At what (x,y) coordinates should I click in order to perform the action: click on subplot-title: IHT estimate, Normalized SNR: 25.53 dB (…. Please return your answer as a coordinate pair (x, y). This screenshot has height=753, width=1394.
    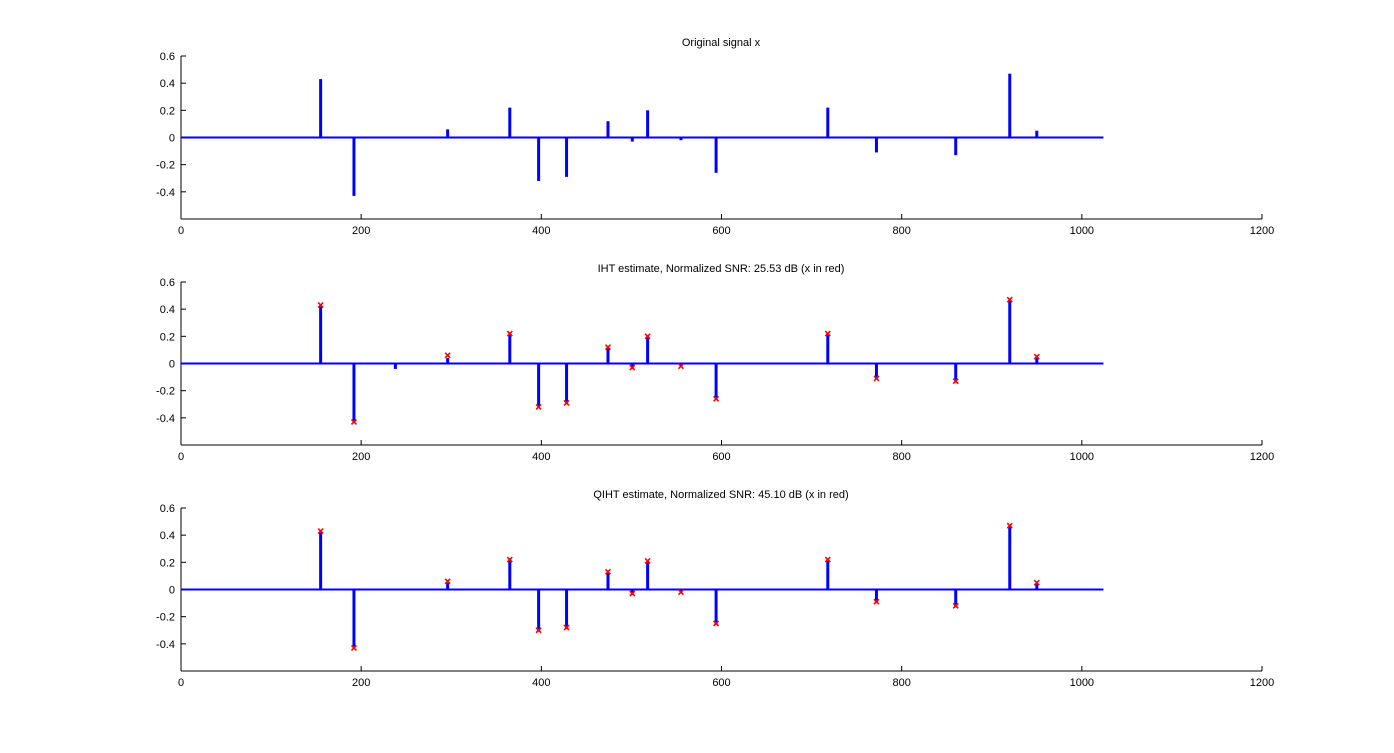
    Looking at the image, I should click on (721, 269).